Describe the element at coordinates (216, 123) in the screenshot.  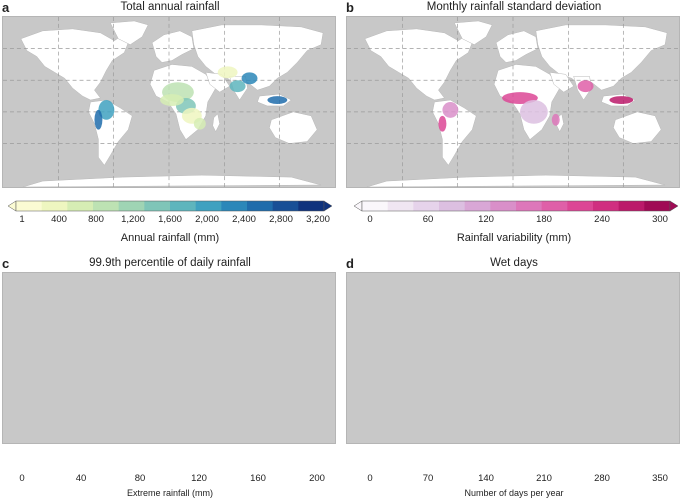
I see `madagascar-land` at that location.